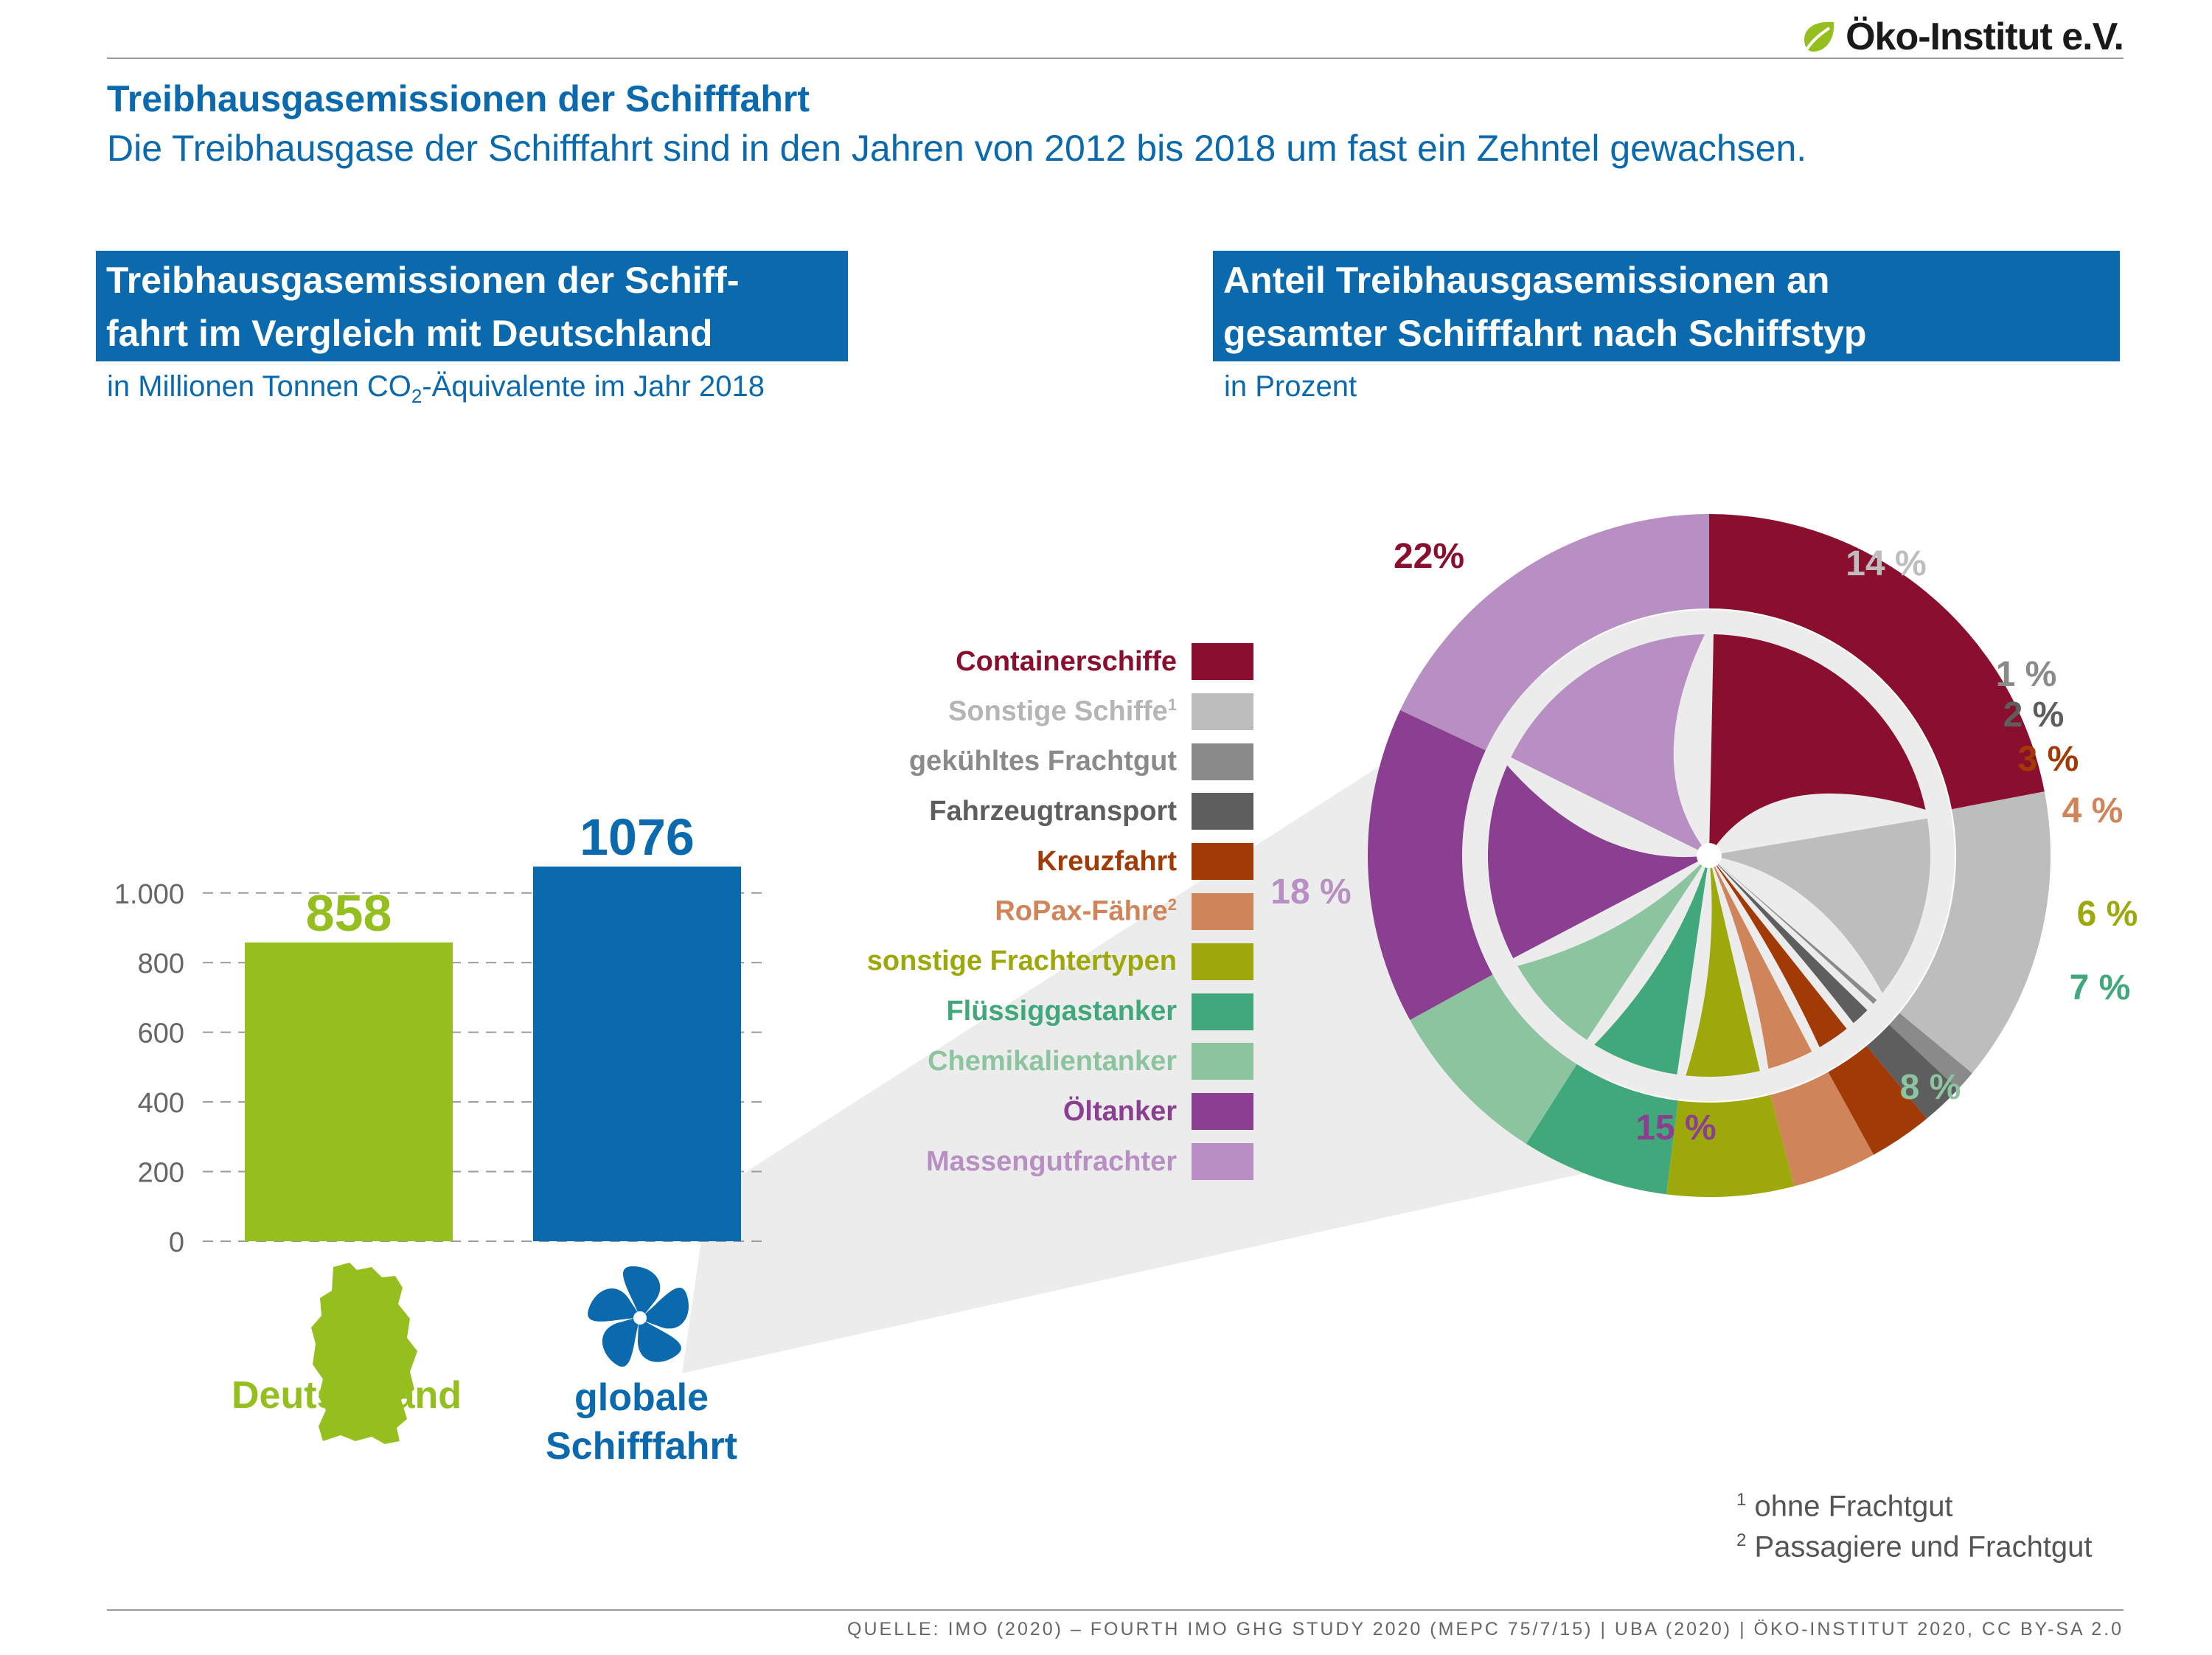 Image resolution: width=2212 pixels, height=1655 pixels. I want to click on legend-item: Sonstige Schiffe1, so click(1100, 711).